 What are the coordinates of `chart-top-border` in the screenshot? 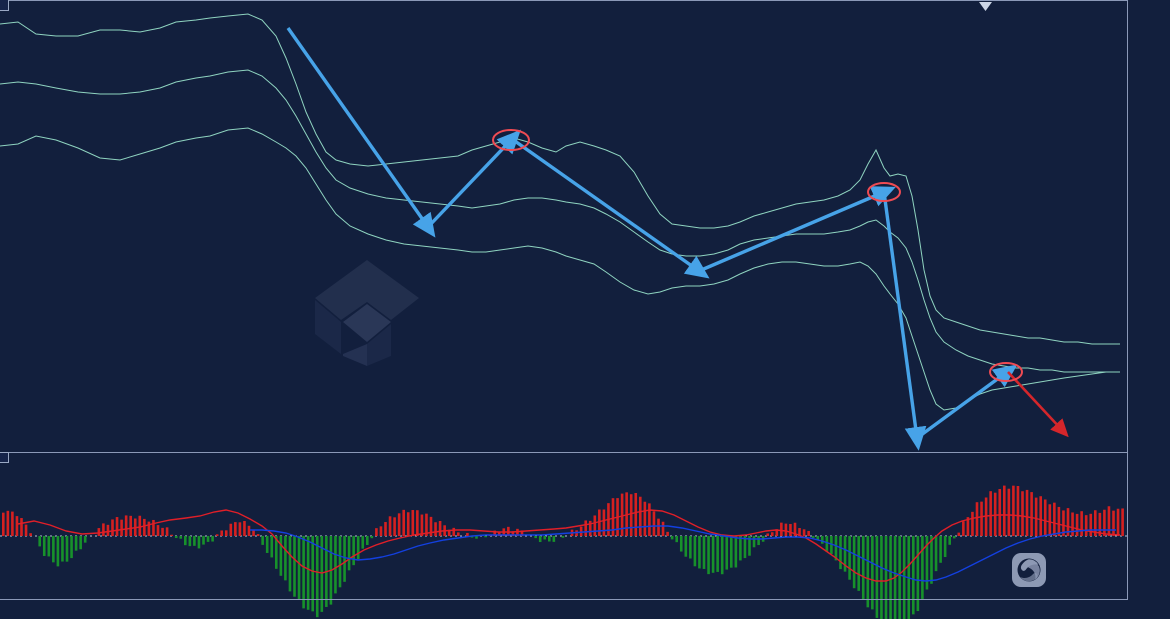 It's located at (564, 0).